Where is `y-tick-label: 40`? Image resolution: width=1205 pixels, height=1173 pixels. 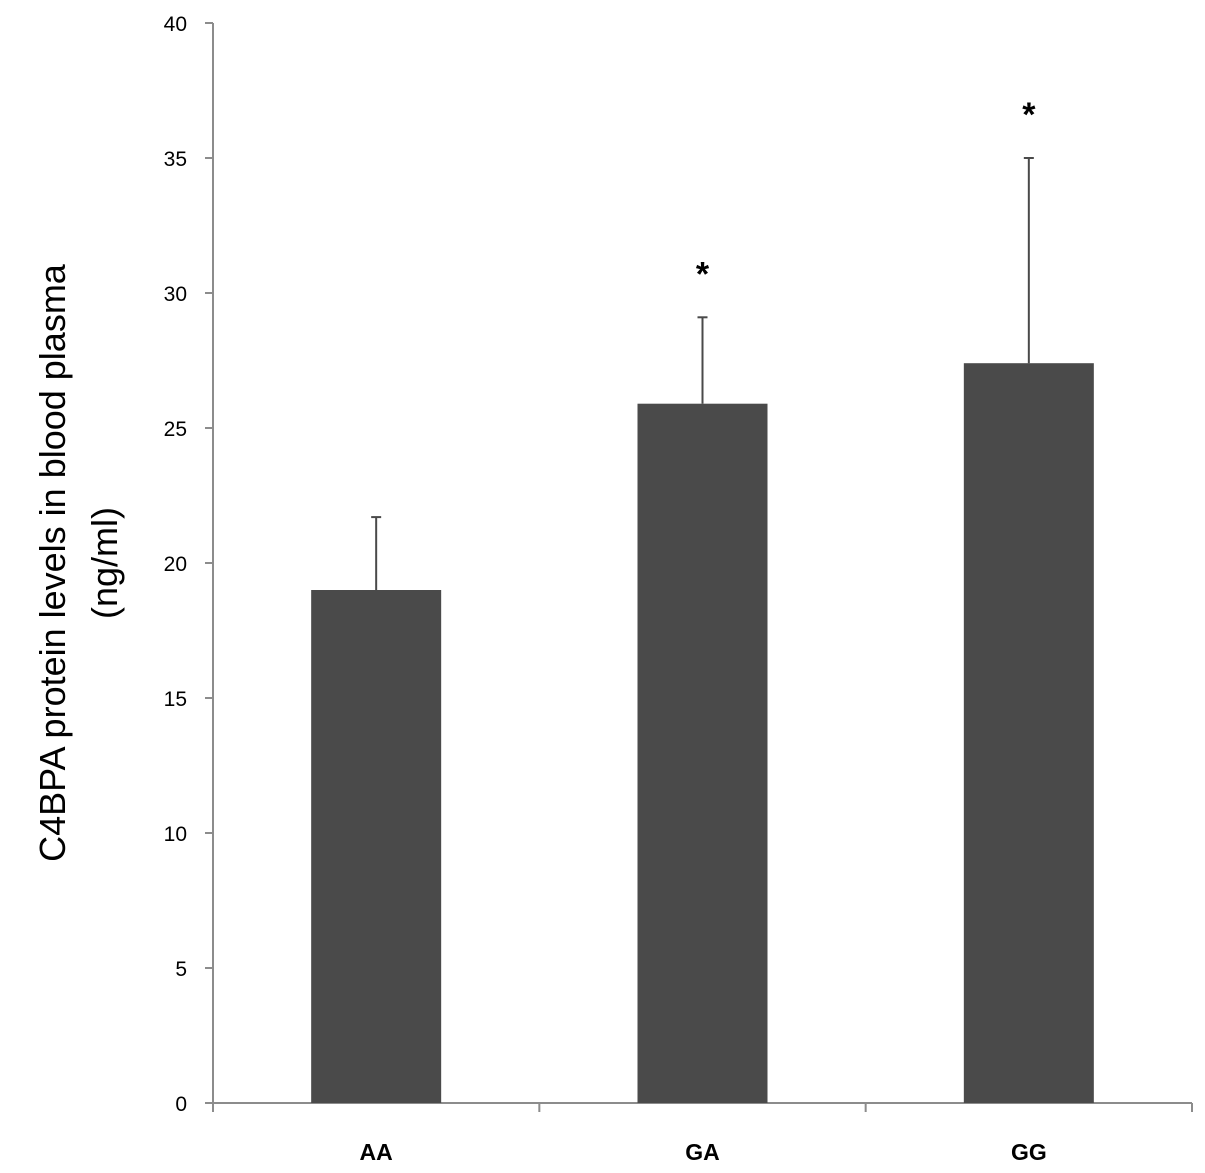
y-tick-label: 40 is located at coordinates (175, 24).